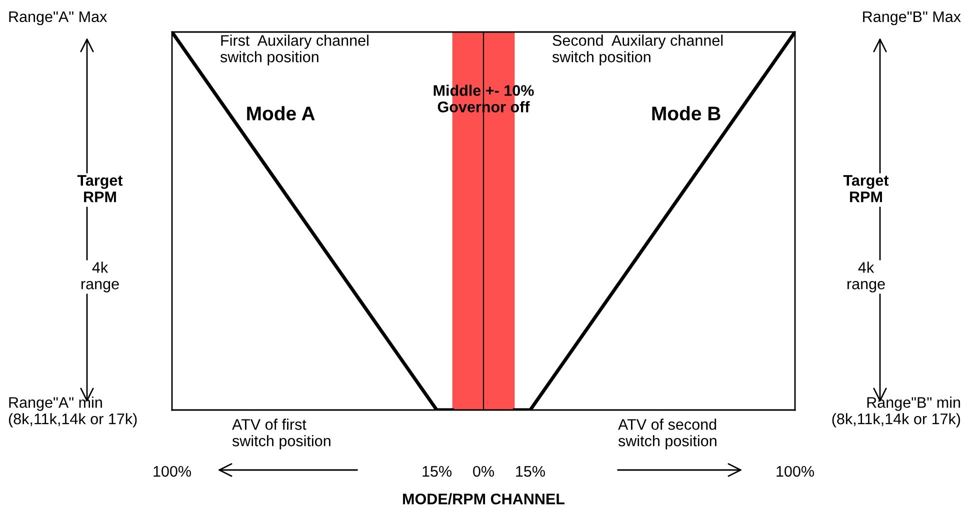 The height and width of the screenshot is (512, 969). I want to click on x-axis-title: MODE/RPM CHANNEL, so click(484, 499).